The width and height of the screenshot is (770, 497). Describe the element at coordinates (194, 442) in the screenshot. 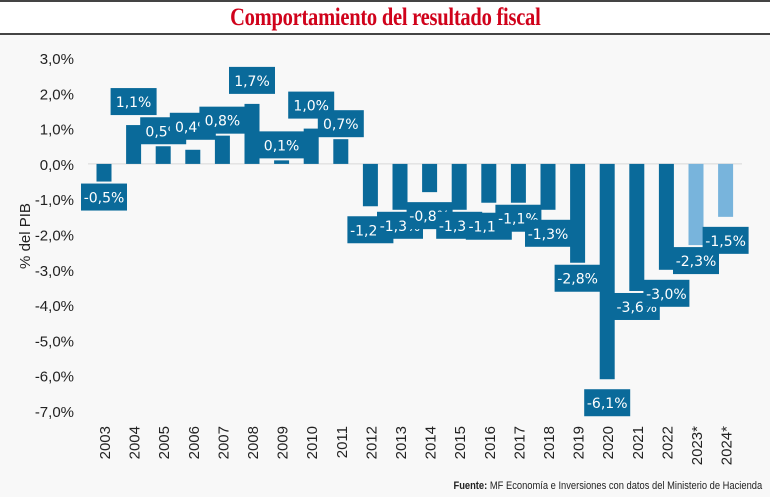

I see `x-tick-label: 2006` at that location.